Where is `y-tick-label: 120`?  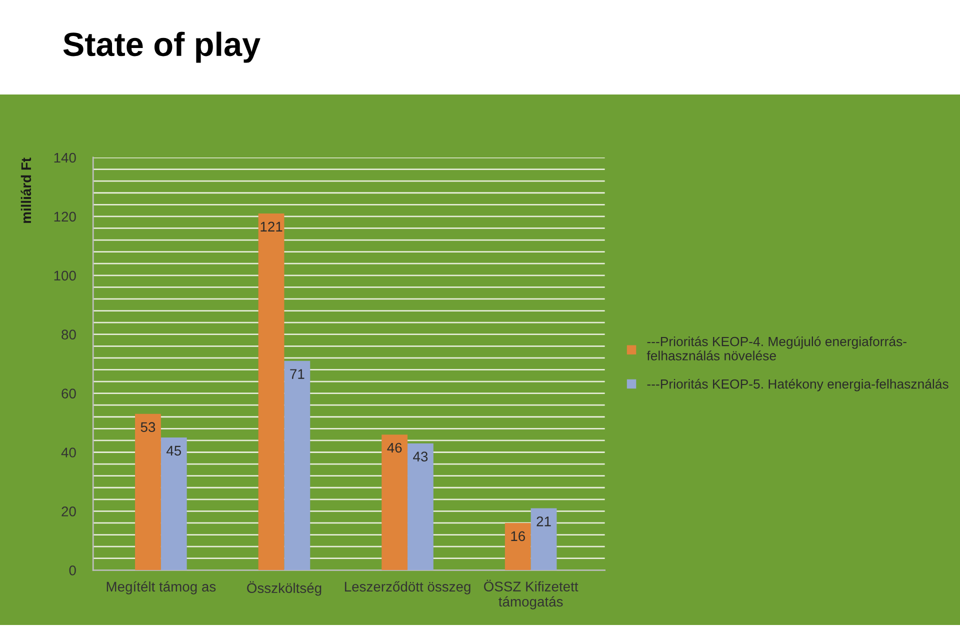
y-tick-label: 120 is located at coordinates (65, 217).